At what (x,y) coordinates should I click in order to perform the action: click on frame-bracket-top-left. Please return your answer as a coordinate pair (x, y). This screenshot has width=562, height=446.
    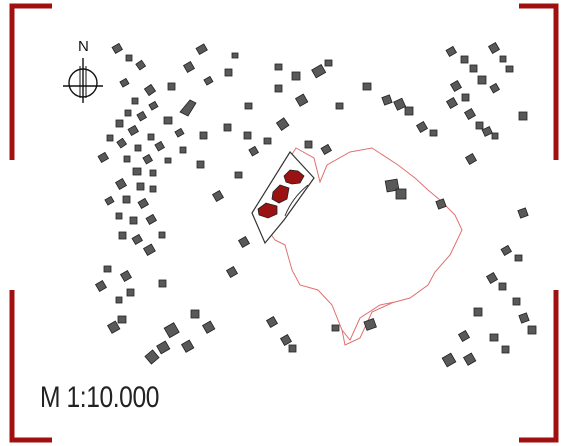
    Looking at the image, I should click on (30, 81).